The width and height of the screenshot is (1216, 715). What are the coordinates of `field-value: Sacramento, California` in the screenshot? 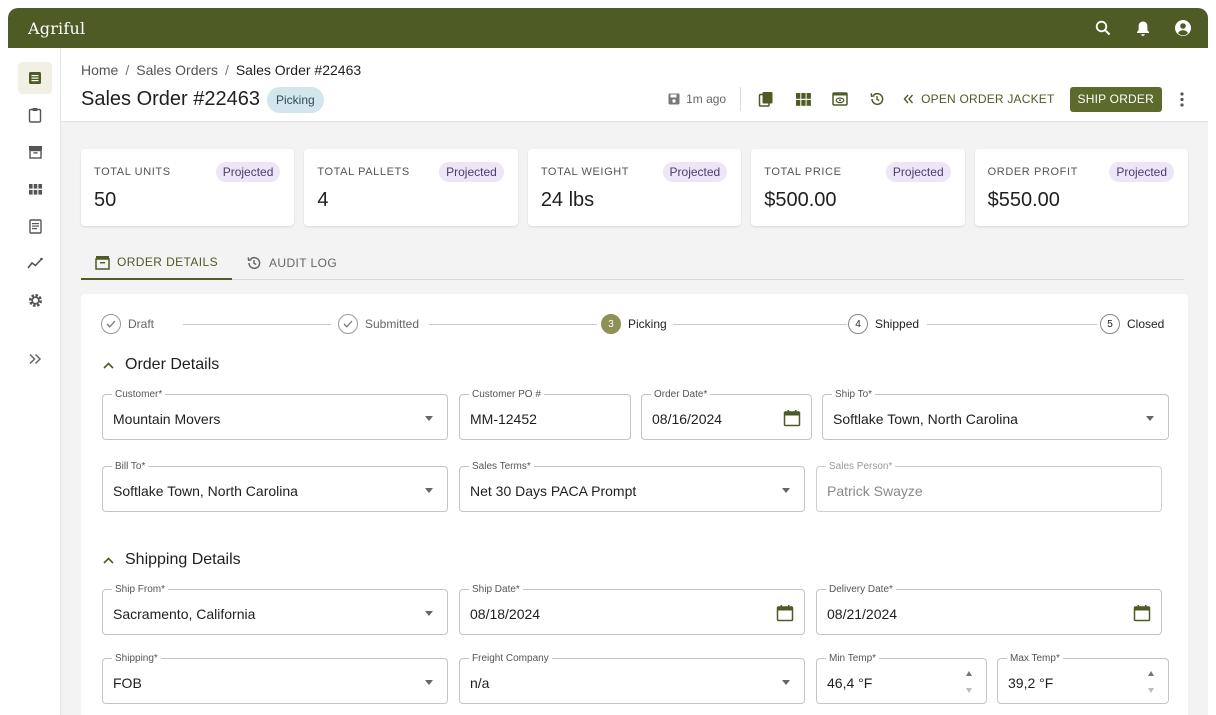 It's located at (184, 614).